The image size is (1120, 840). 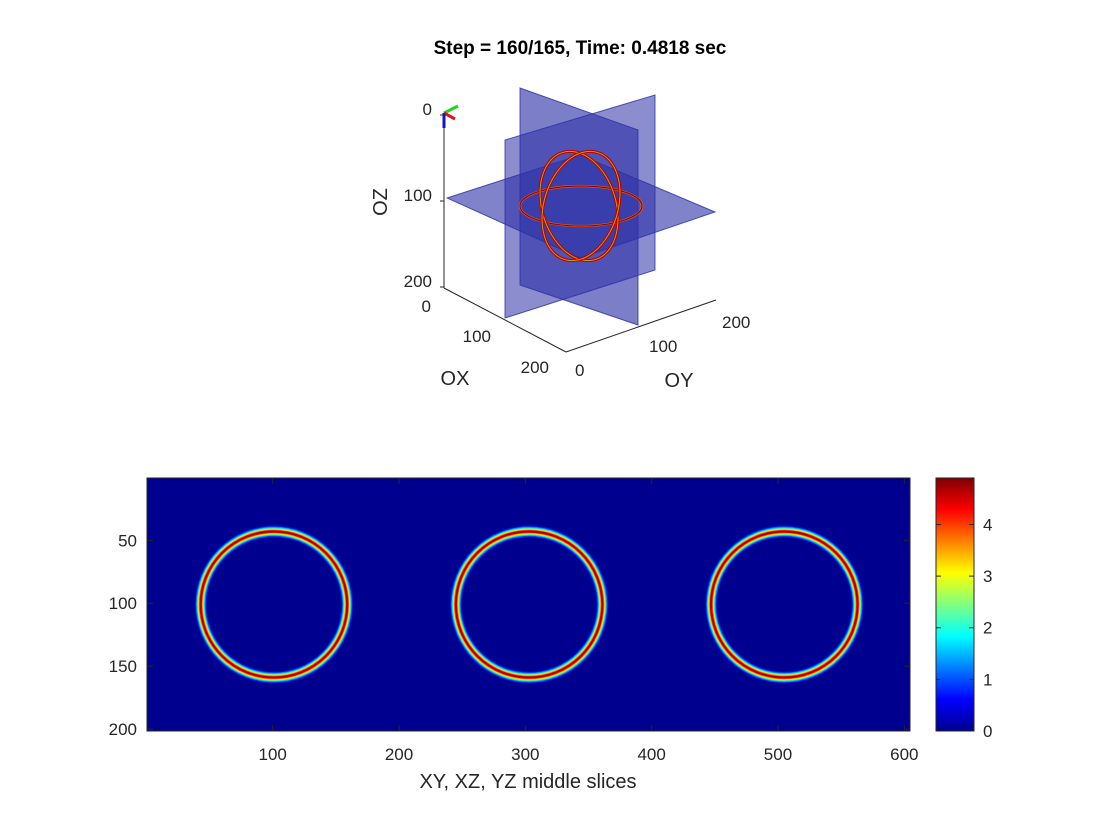 What do you see at coordinates (527, 782) in the screenshot?
I see `heatmap-x-axis-label: XY, XZ, YZ middle slices` at bounding box center [527, 782].